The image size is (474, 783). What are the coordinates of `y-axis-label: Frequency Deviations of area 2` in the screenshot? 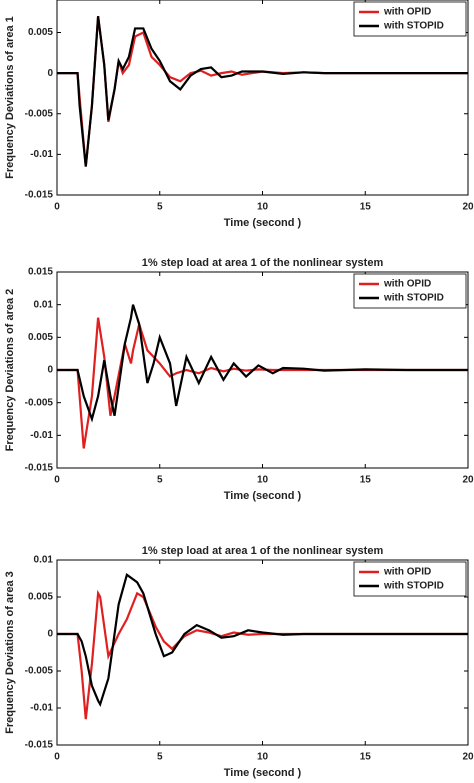 It's located at (10, 370).